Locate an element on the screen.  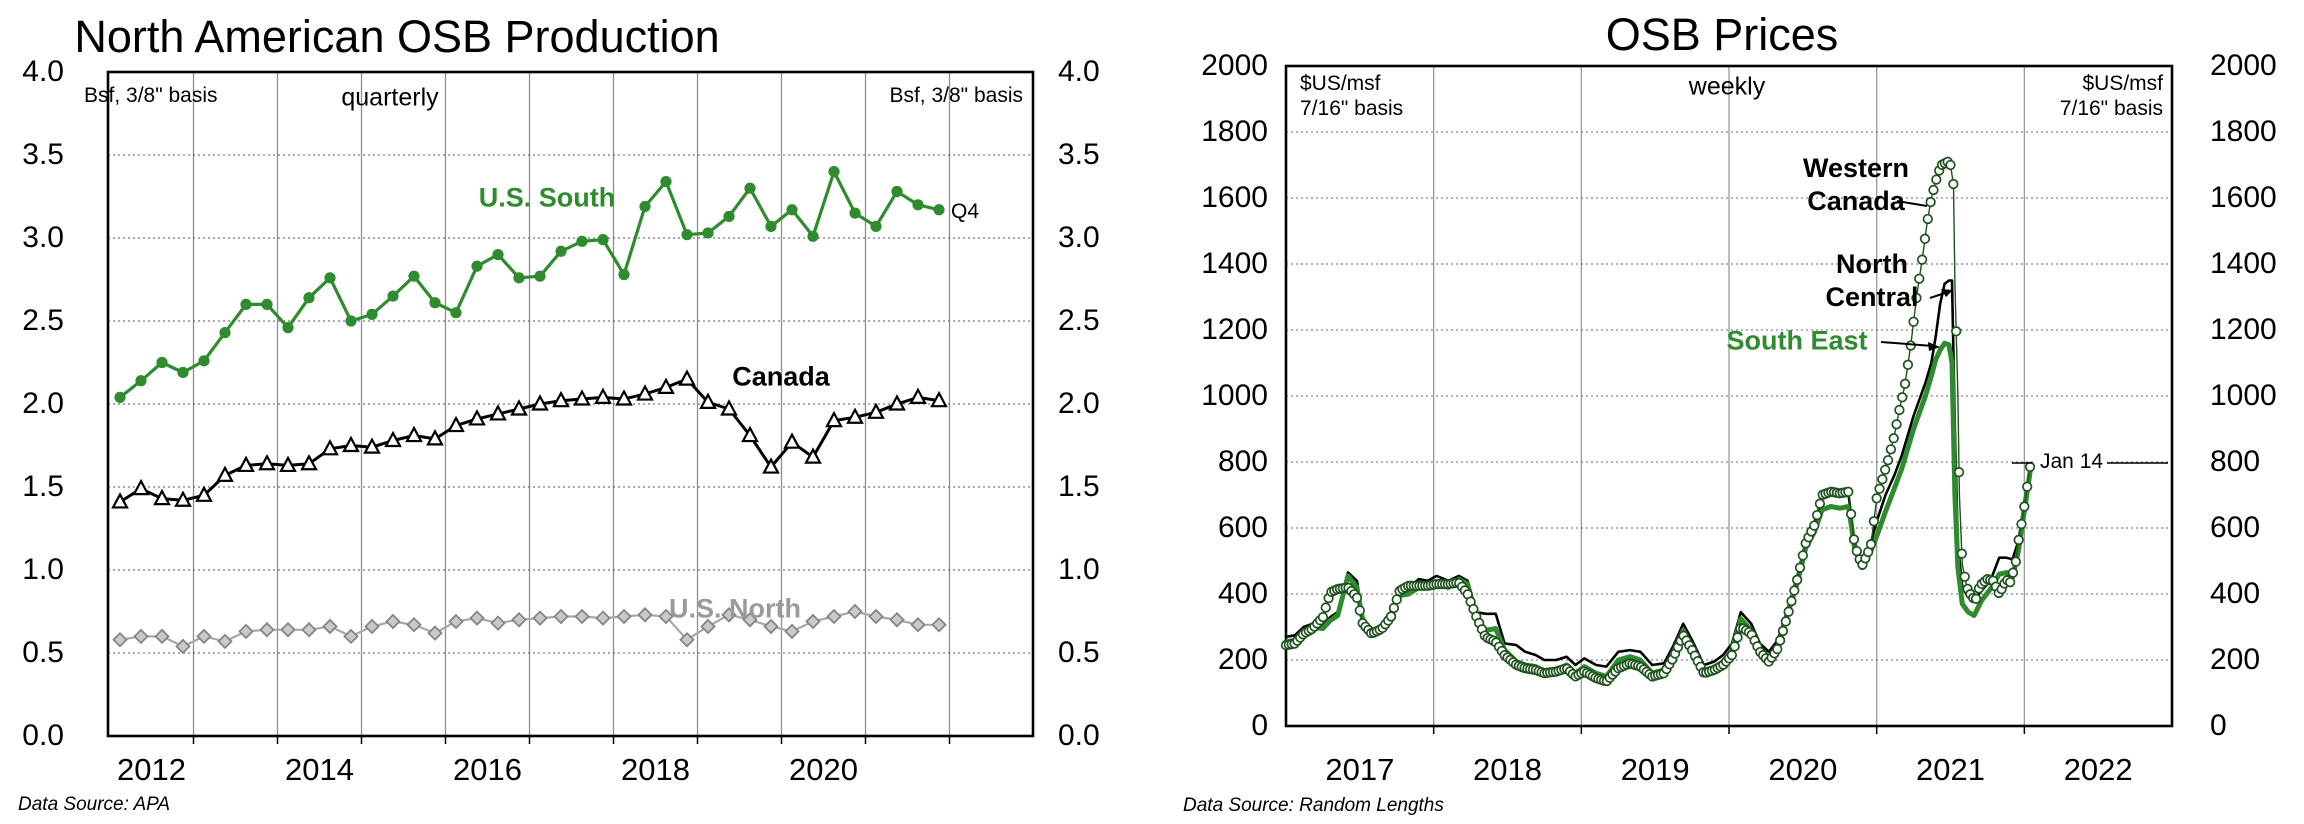
y-axis-tick-label: 1.0 is located at coordinates (43, 569).